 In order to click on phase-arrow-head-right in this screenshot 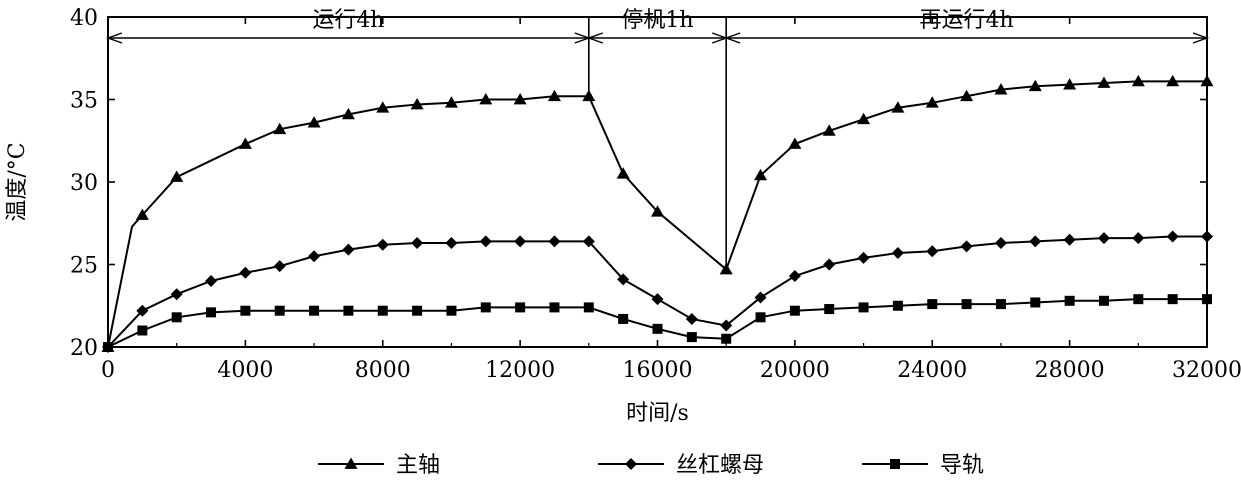, I will do `click(1201, 38)`.